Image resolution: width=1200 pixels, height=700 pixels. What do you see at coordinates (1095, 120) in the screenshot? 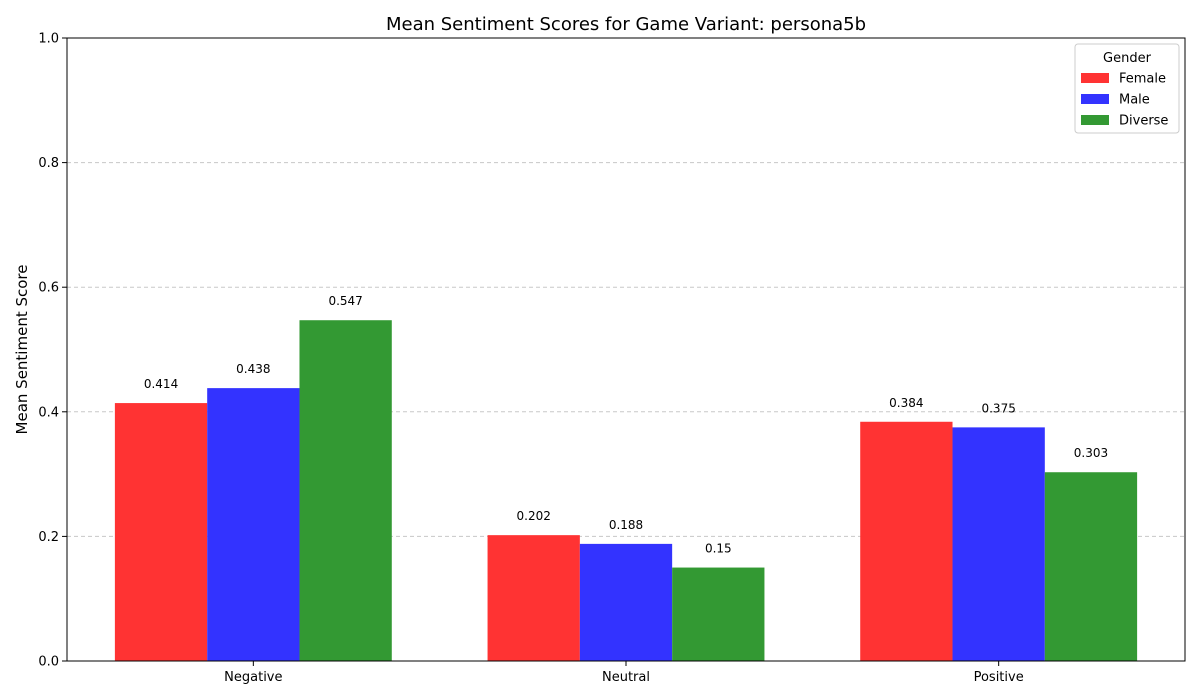
I see `legend-swatch-diverse` at bounding box center [1095, 120].